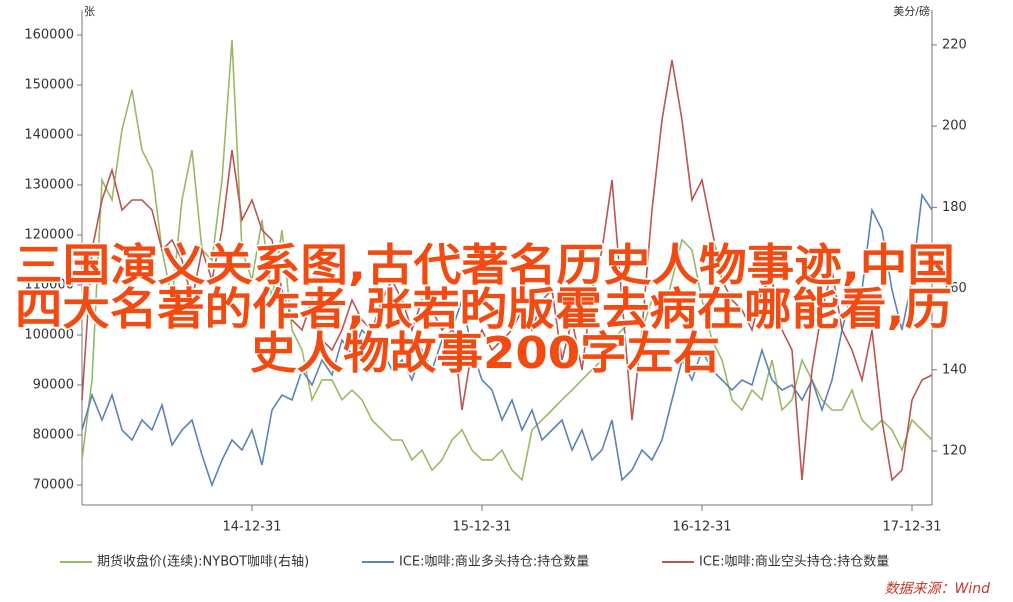  Describe the element at coordinates (483, 309) in the screenshot. I see `overlay-title: 四大名著的作者,张若昀版霍去病在哪能看,历` at that location.